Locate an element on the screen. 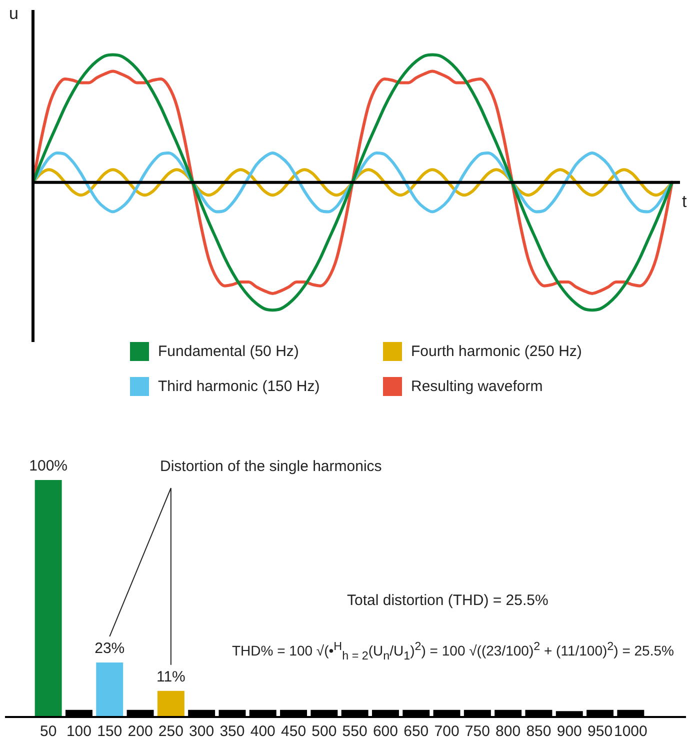 Image resolution: width=691 pixels, height=747 pixels. x-tick-label: 600 is located at coordinates (385, 731).